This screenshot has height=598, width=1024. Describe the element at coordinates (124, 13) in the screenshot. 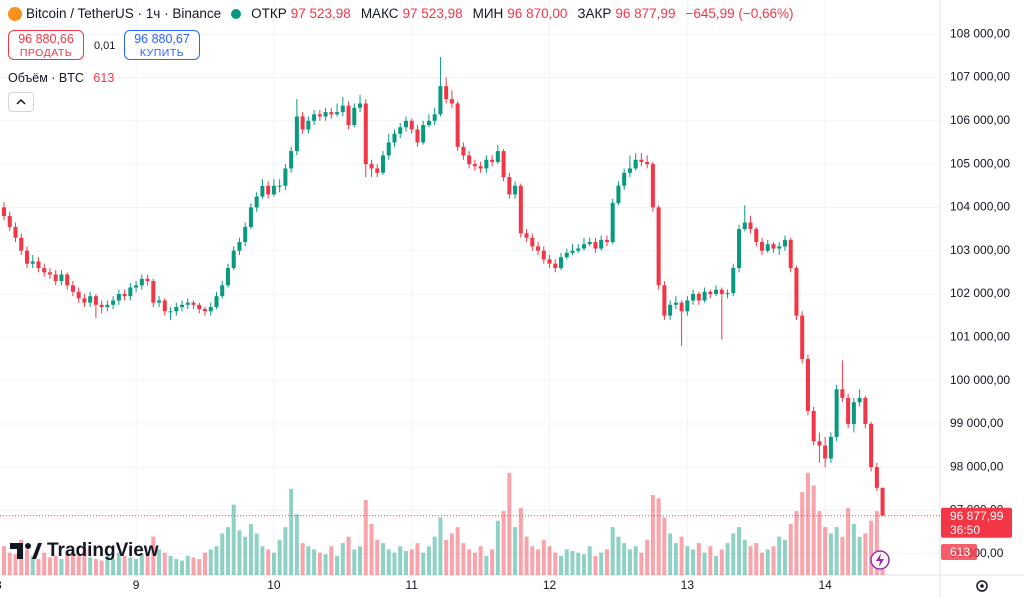

I see `symbol-title: Bitcoin / TetherUS · 1ч · Binance` at that location.